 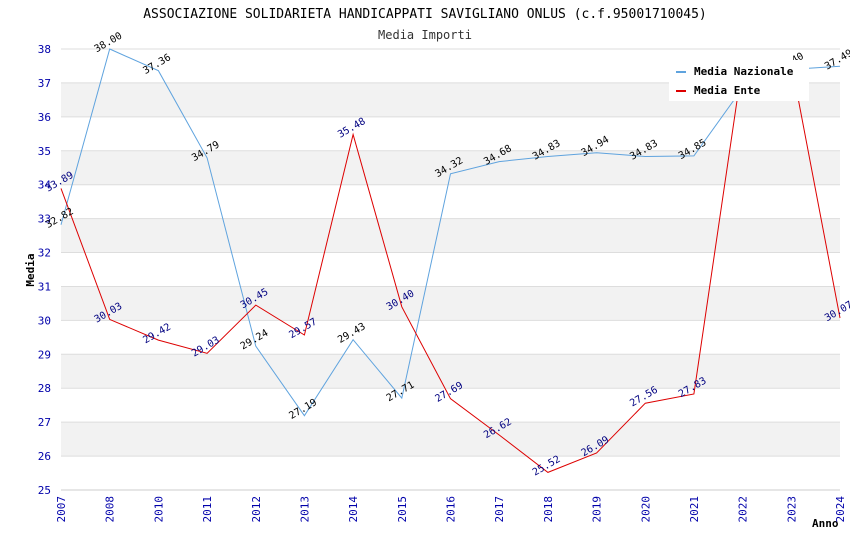 What do you see at coordinates (44, 286) in the screenshot?
I see `y-tick-label: 31` at bounding box center [44, 286].